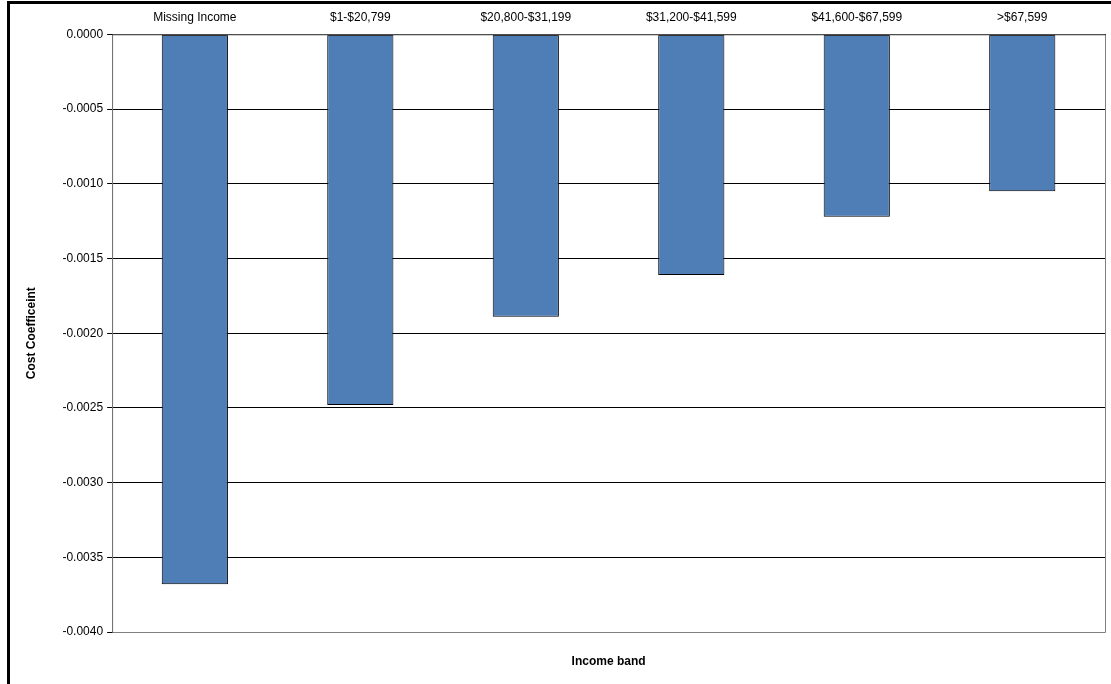  What do you see at coordinates (83, 556) in the screenshot?
I see `y-tick-label: -0.0035` at bounding box center [83, 556].